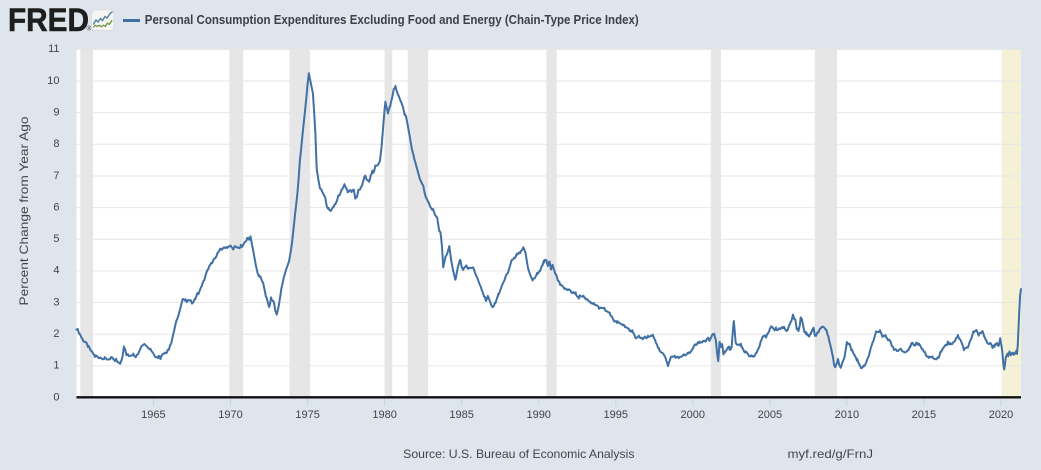  What do you see at coordinates (307, 415) in the screenshot?
I see `svg-text: 1975` at bounding box center [307, 415].